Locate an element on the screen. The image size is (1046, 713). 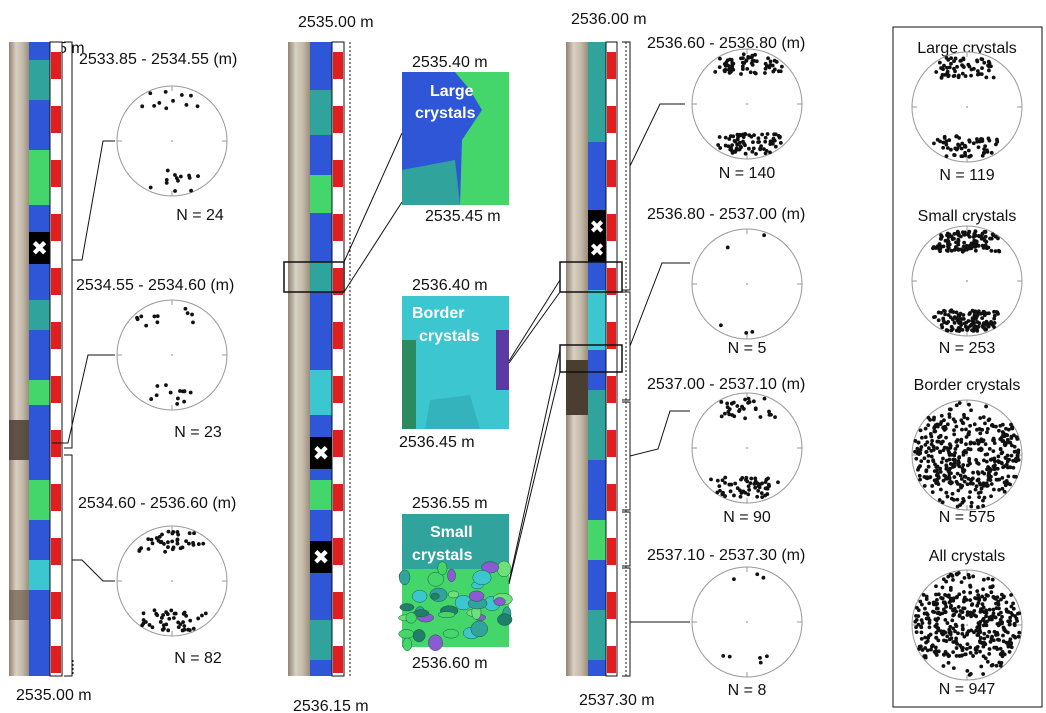
stereonet-range-label: 2536.80 - 2537.00 (m) is located at coordinates (726, 214).